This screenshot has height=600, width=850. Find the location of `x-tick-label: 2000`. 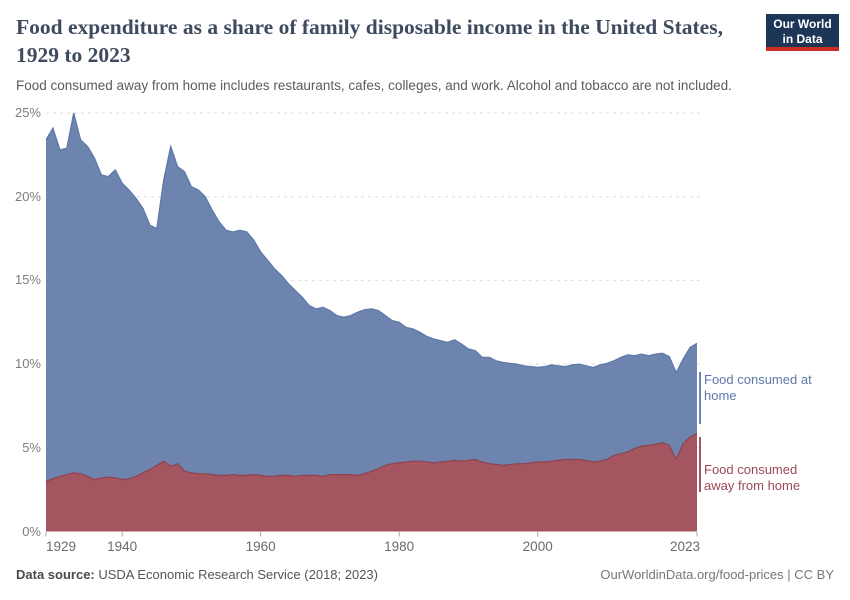

x-tick-label: 2000 is located at coordinates (537, 546).